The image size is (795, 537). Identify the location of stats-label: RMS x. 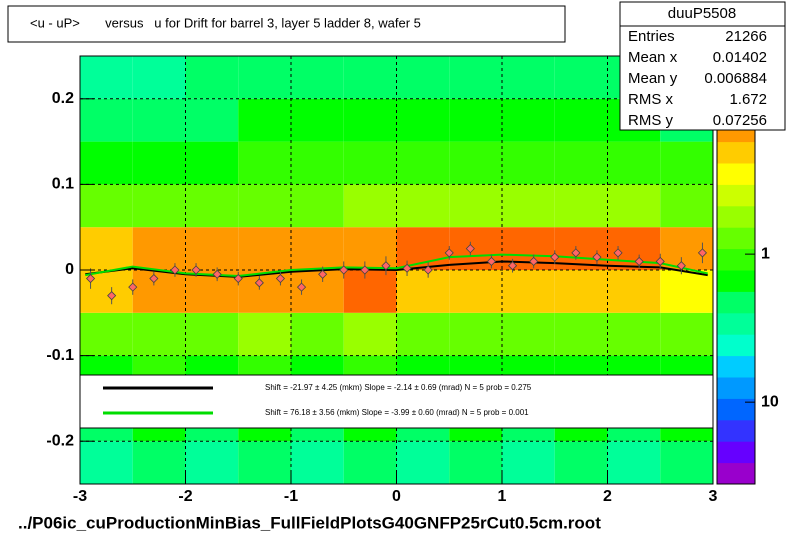
(651, 99).